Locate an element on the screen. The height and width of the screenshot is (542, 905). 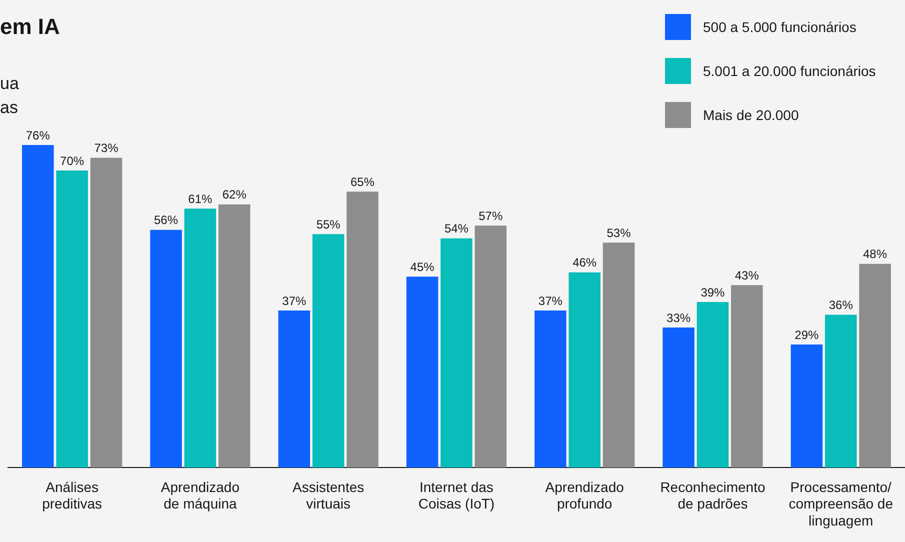
data-label: 48% is located at coordinates (875, 254).